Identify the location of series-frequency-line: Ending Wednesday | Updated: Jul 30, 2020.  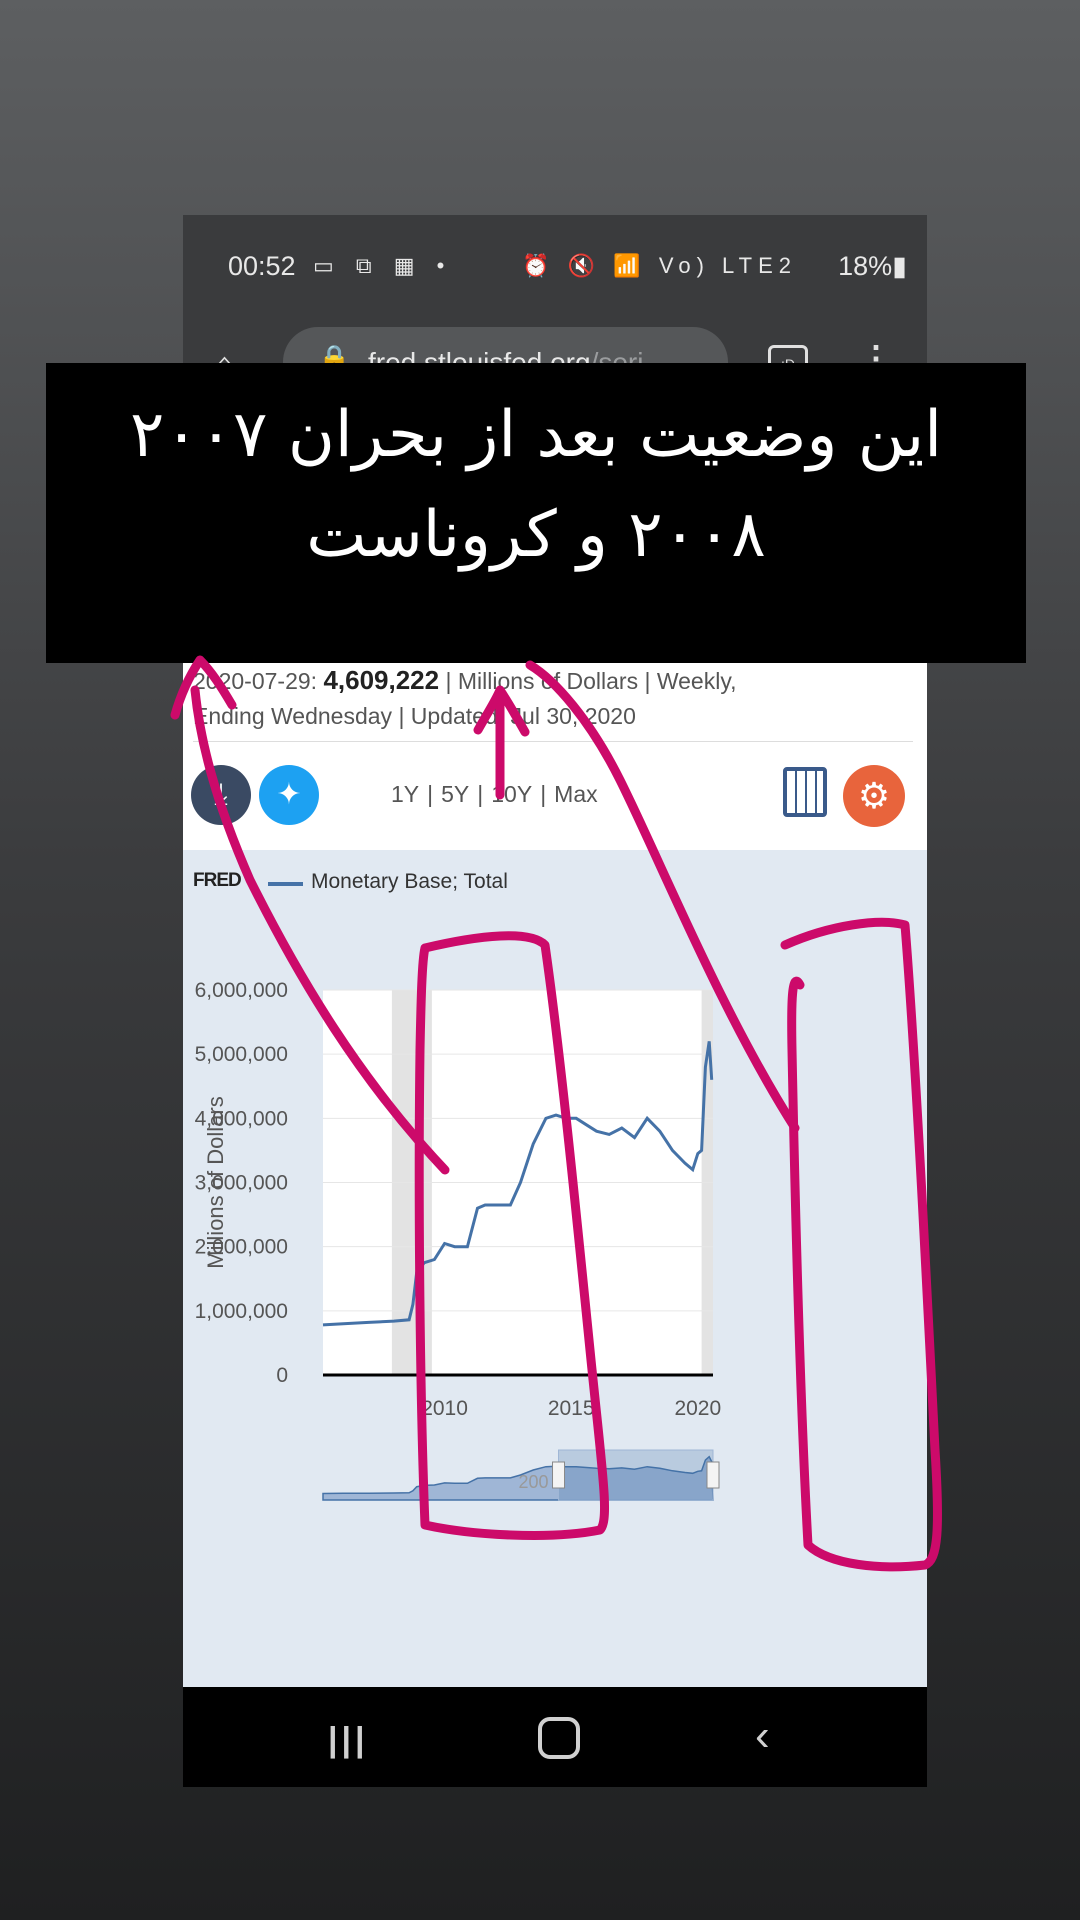
(414, 716).